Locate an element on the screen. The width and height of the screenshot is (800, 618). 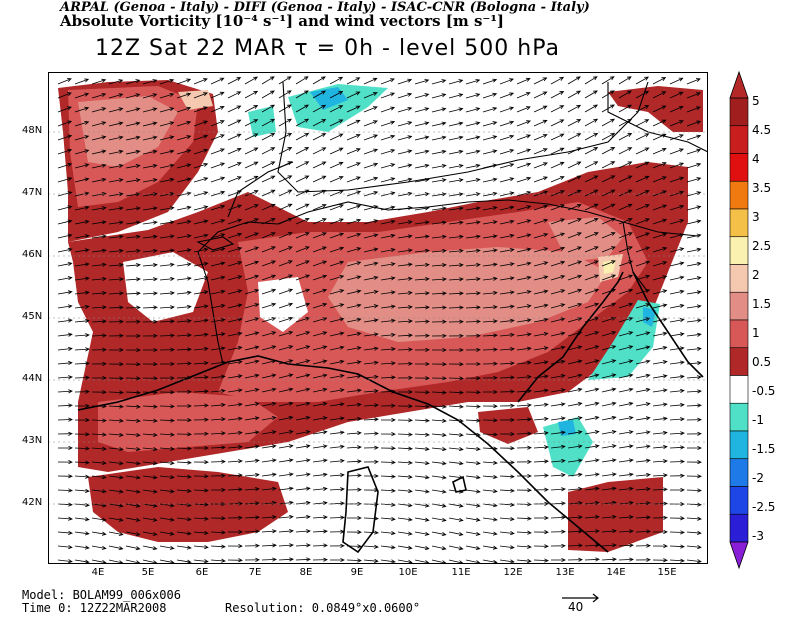
lat-label-46n: 46N is located at coordinates (32, 254).